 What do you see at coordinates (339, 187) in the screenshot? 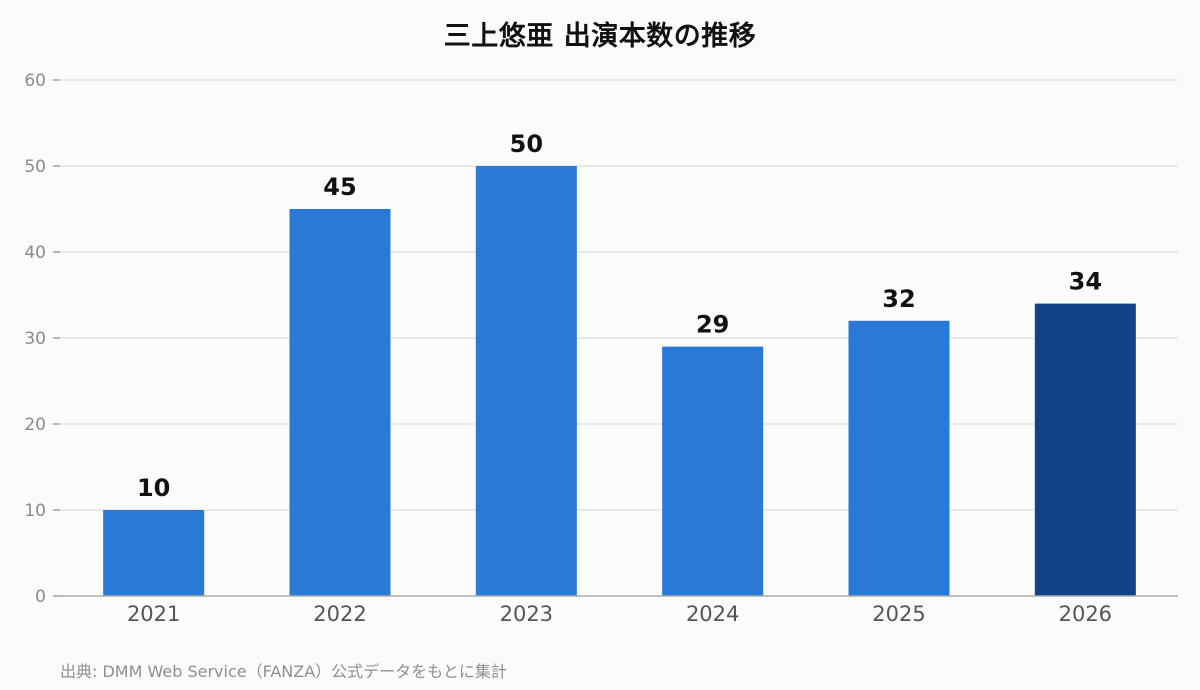
I see `data-label-2022: 45` at bounding box center [339, 187].